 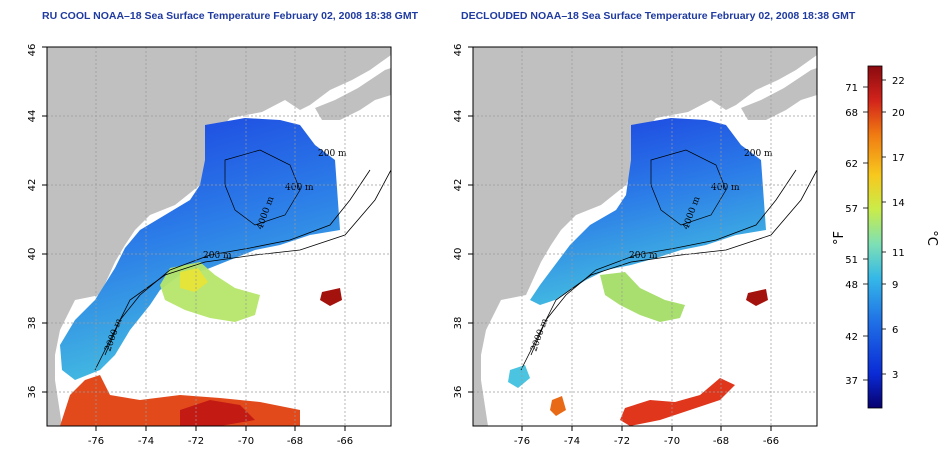 I want to click on left-y-tick-label: 44, so click(x=32, y=116).